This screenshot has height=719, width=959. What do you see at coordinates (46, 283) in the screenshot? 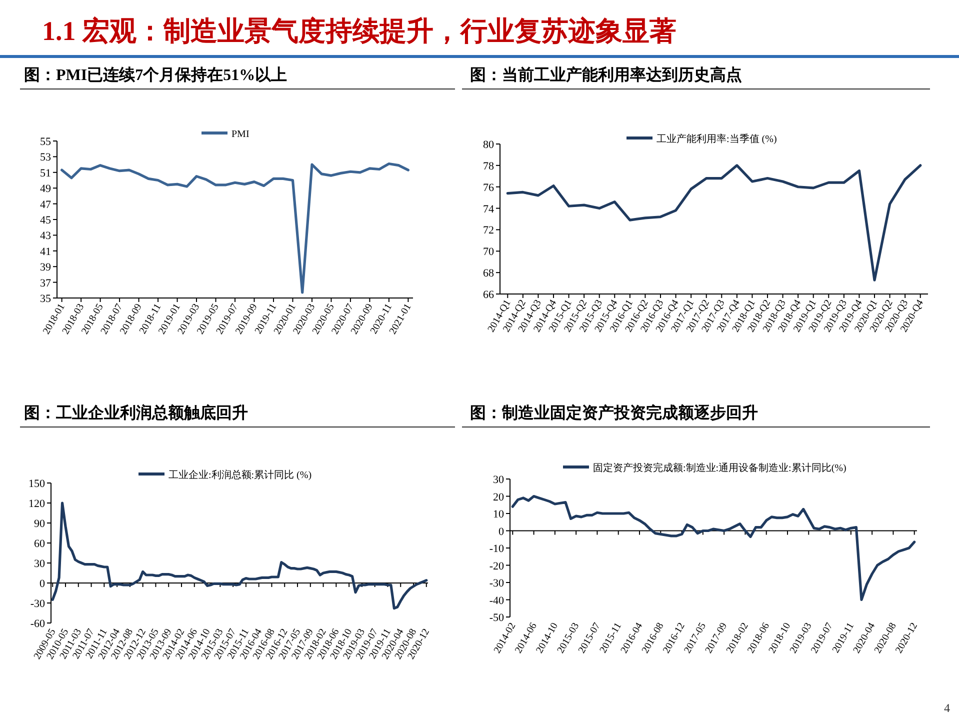
I see `y-tick-label: 37` at bounding box center [46, 283].